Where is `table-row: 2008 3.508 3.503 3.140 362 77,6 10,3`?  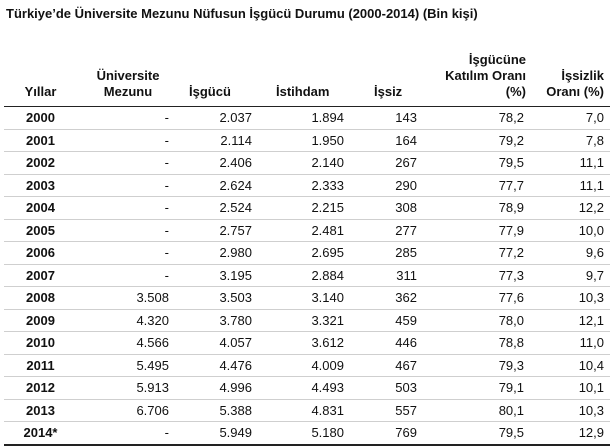 table-row: 2008 3.508 3.503 3.140 362 77,6 10,3 is located at coordinates (307, 298).